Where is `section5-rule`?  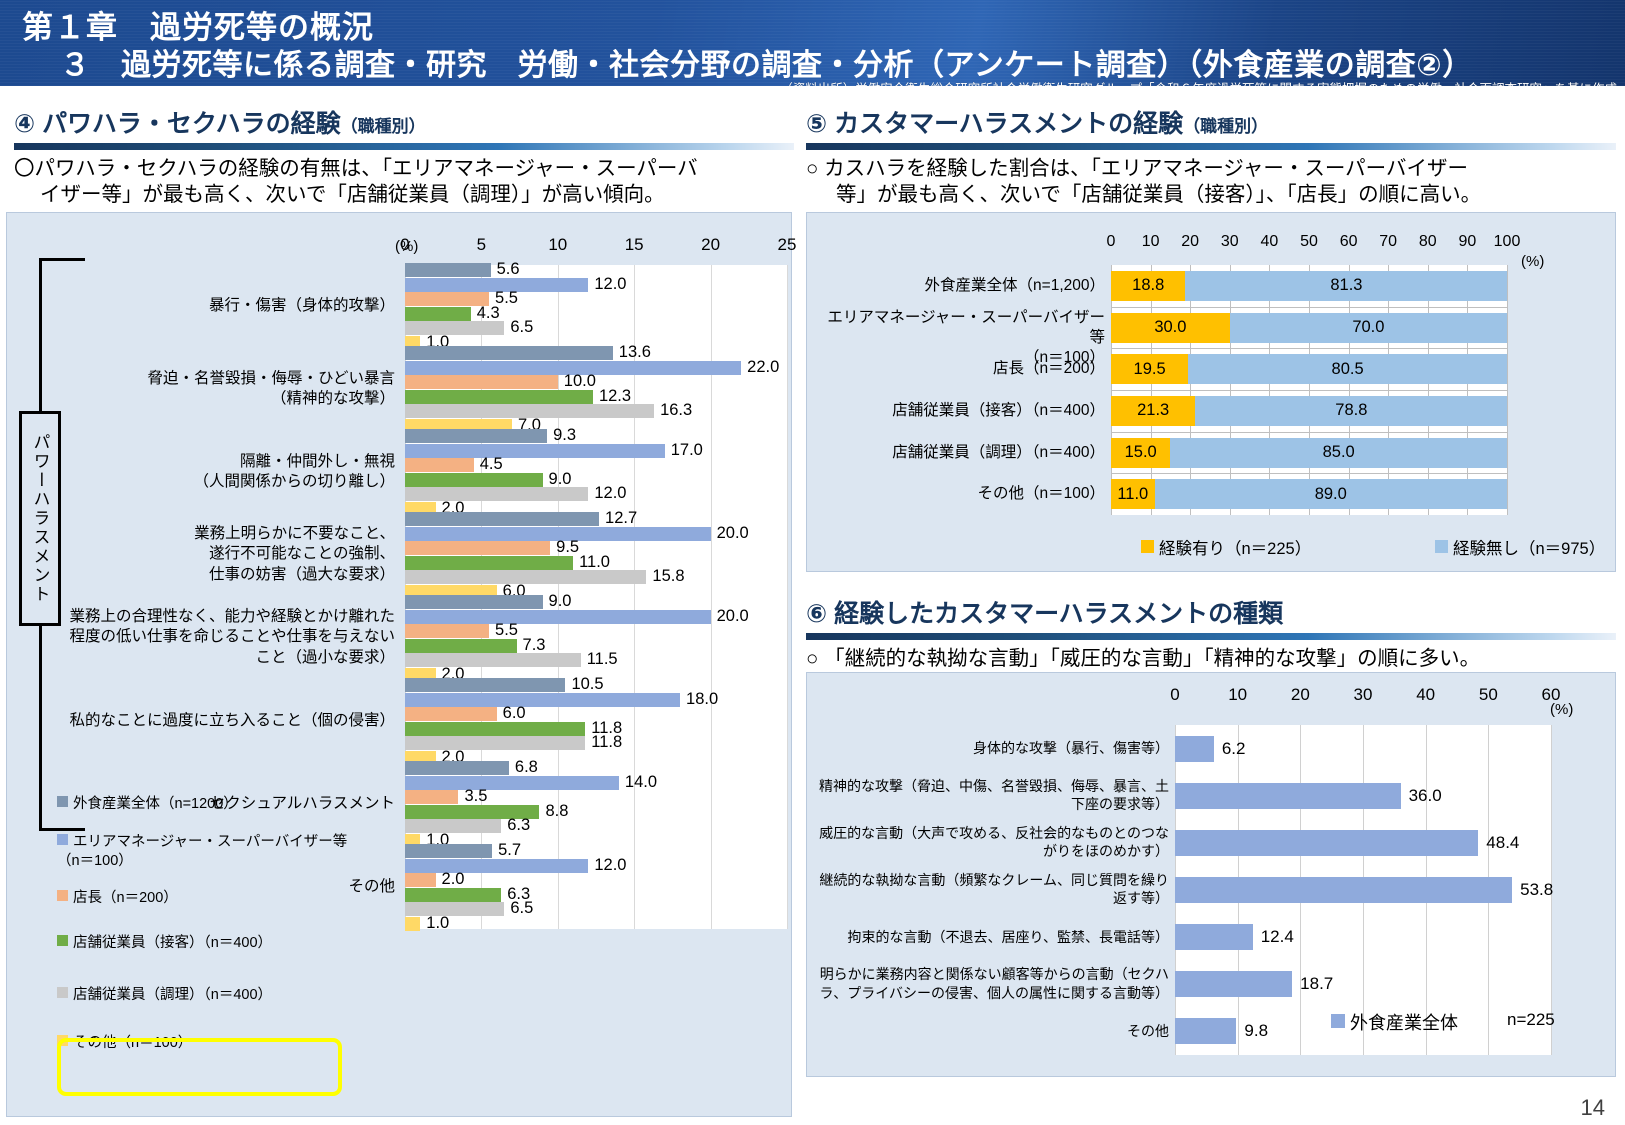 section5-rule is located at coordinates (1211, 146).